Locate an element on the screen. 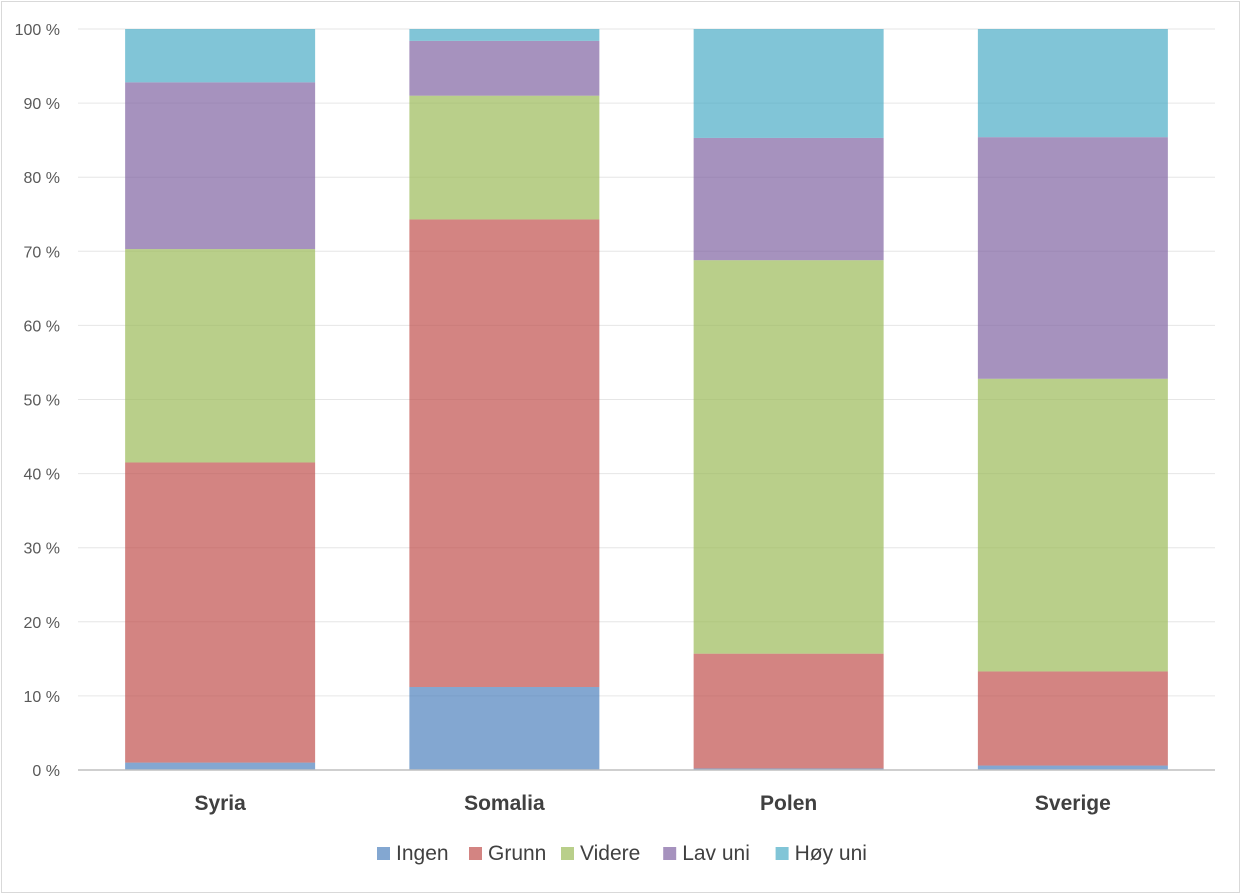 This screenshot has height=896, width=1243. x-category-label: Sverige is located at coordinates (1073, 803).